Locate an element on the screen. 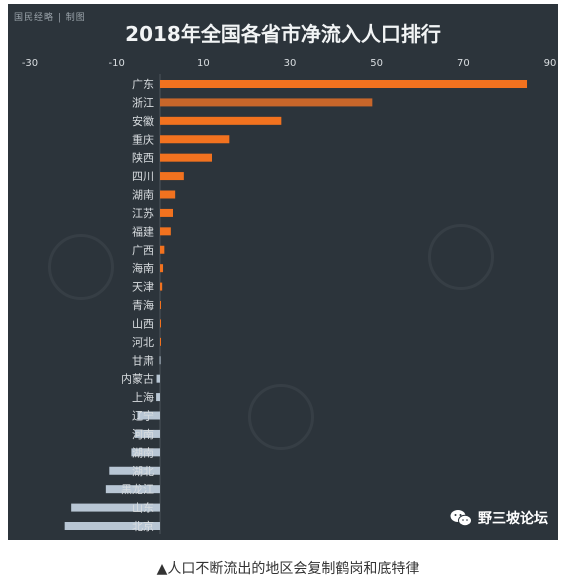 The height and width of the screenshot is (580, 576). wechat-badge: 野三坡论坛 is located at coordinates (499, 518).